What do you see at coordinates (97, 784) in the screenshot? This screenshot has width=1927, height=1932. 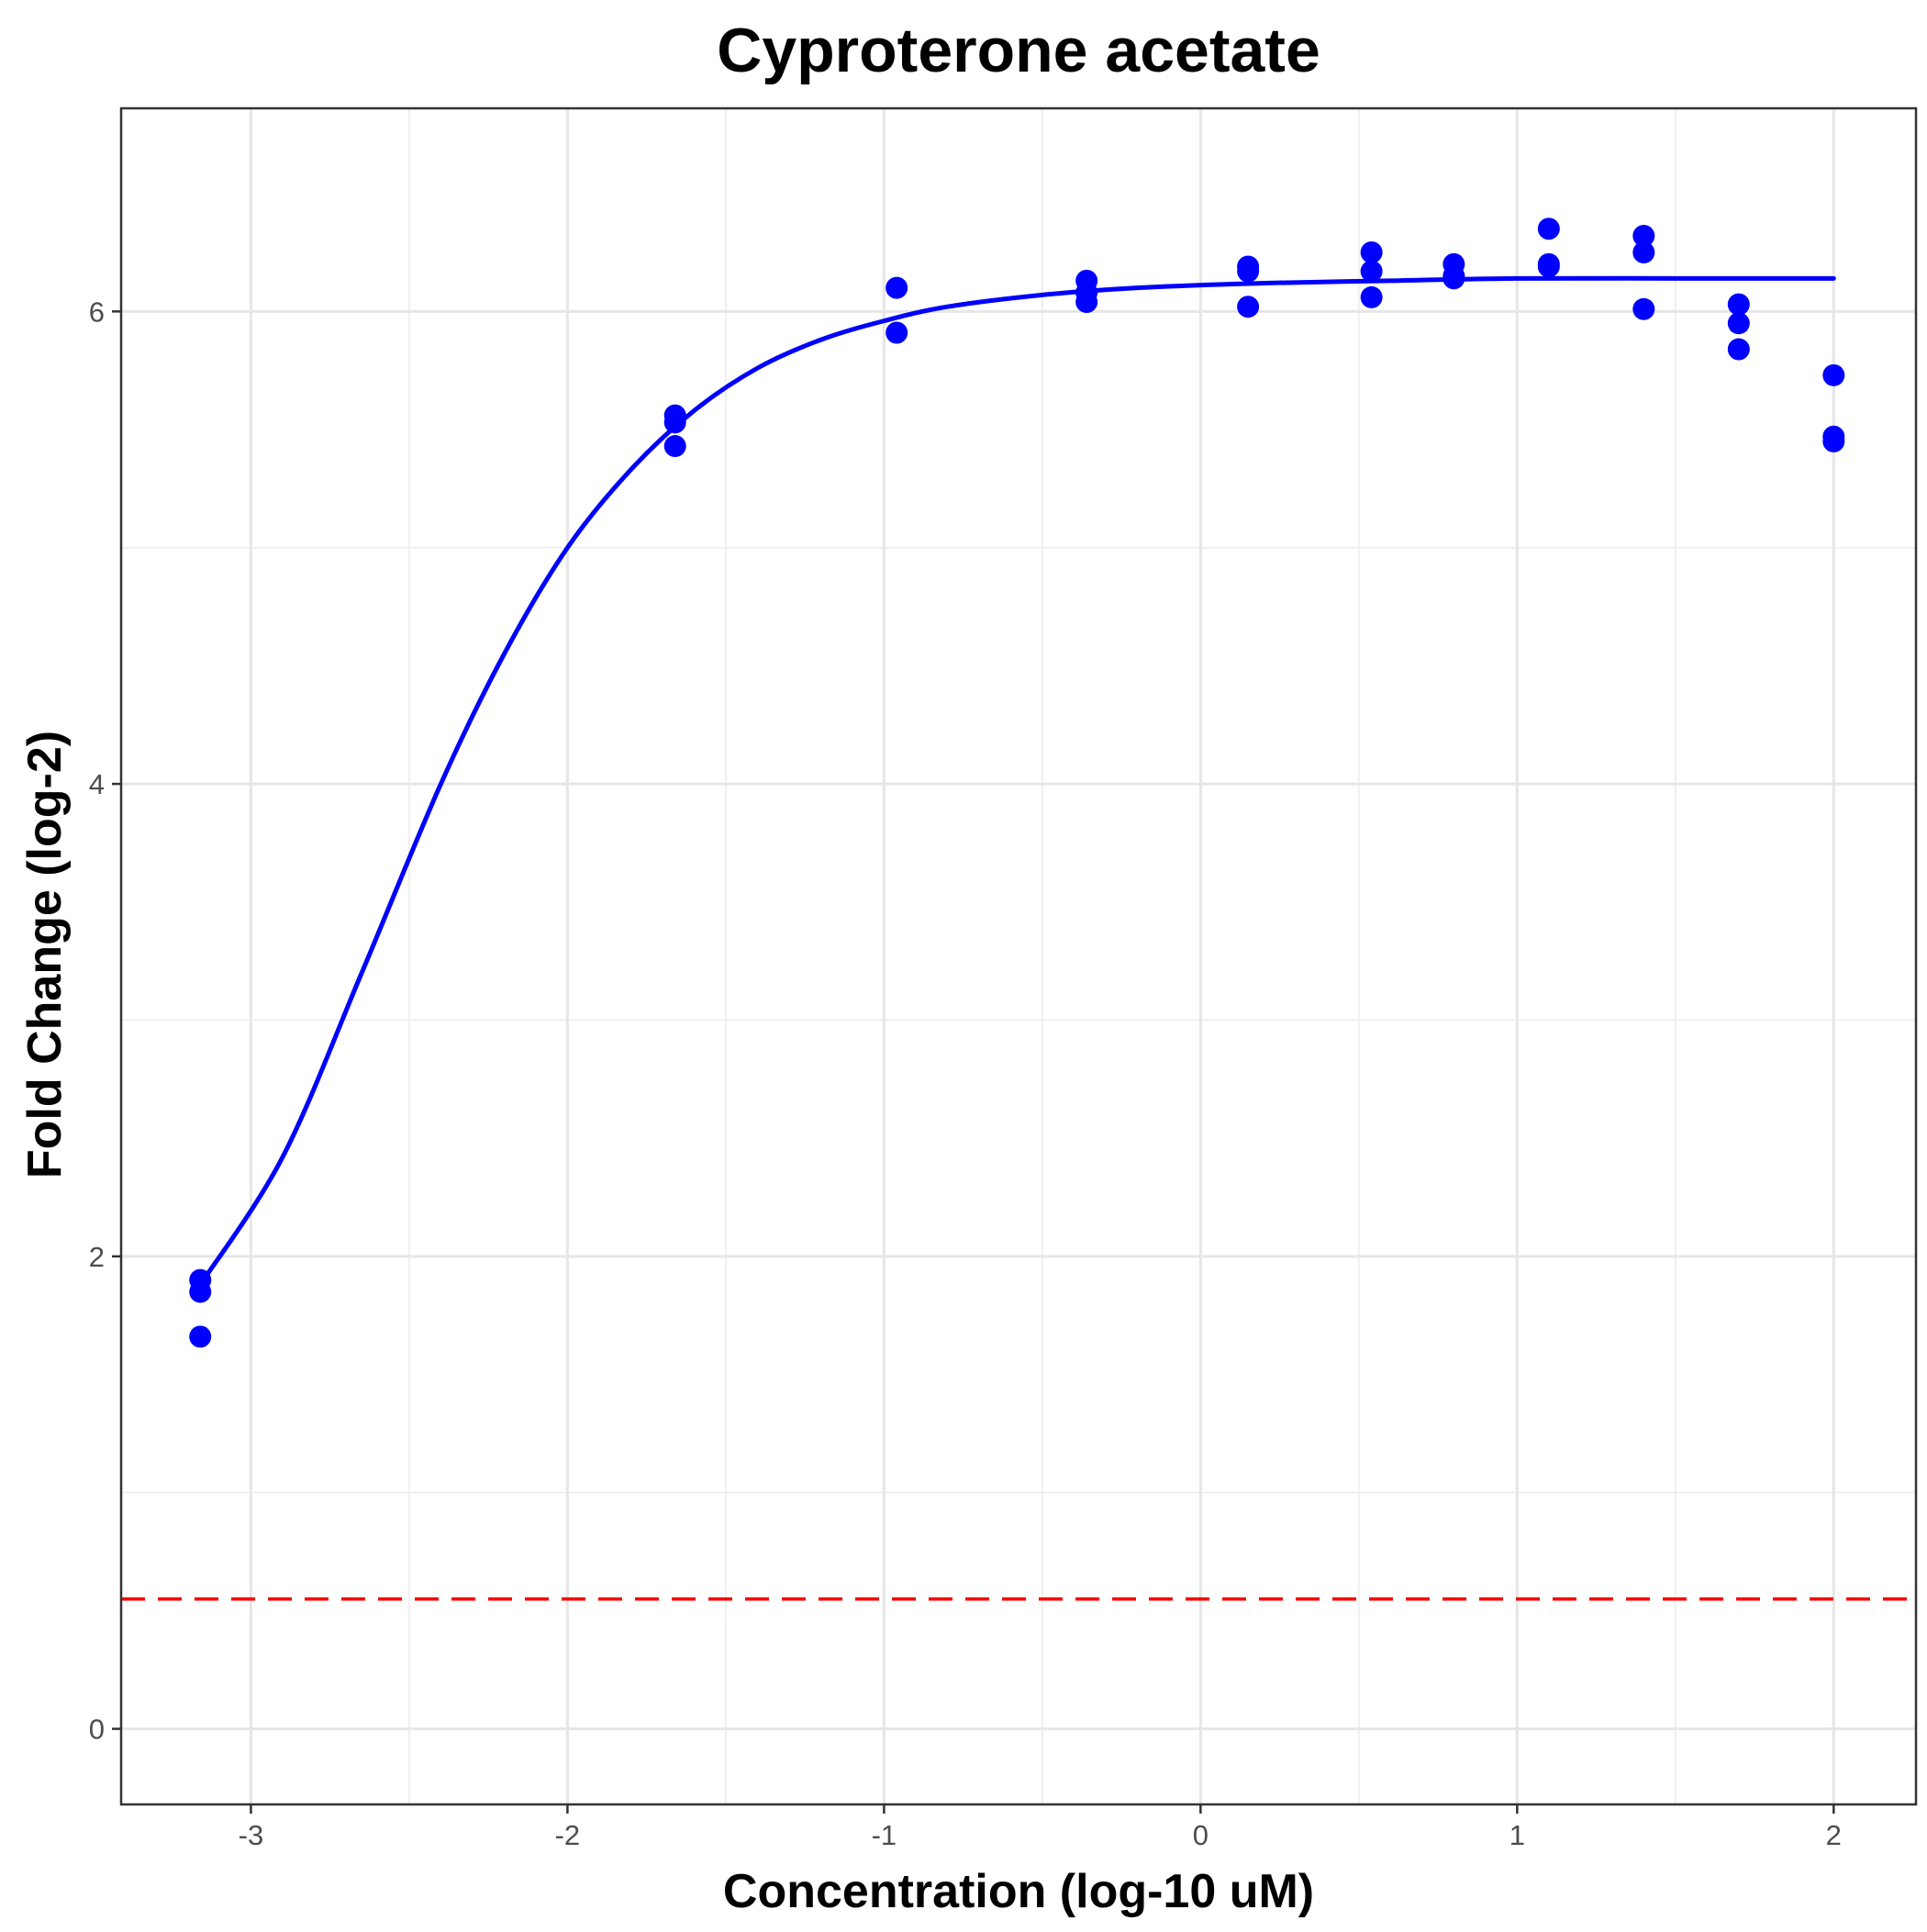 I see `y-tick-label: 4` at bounding box center [97, 784].